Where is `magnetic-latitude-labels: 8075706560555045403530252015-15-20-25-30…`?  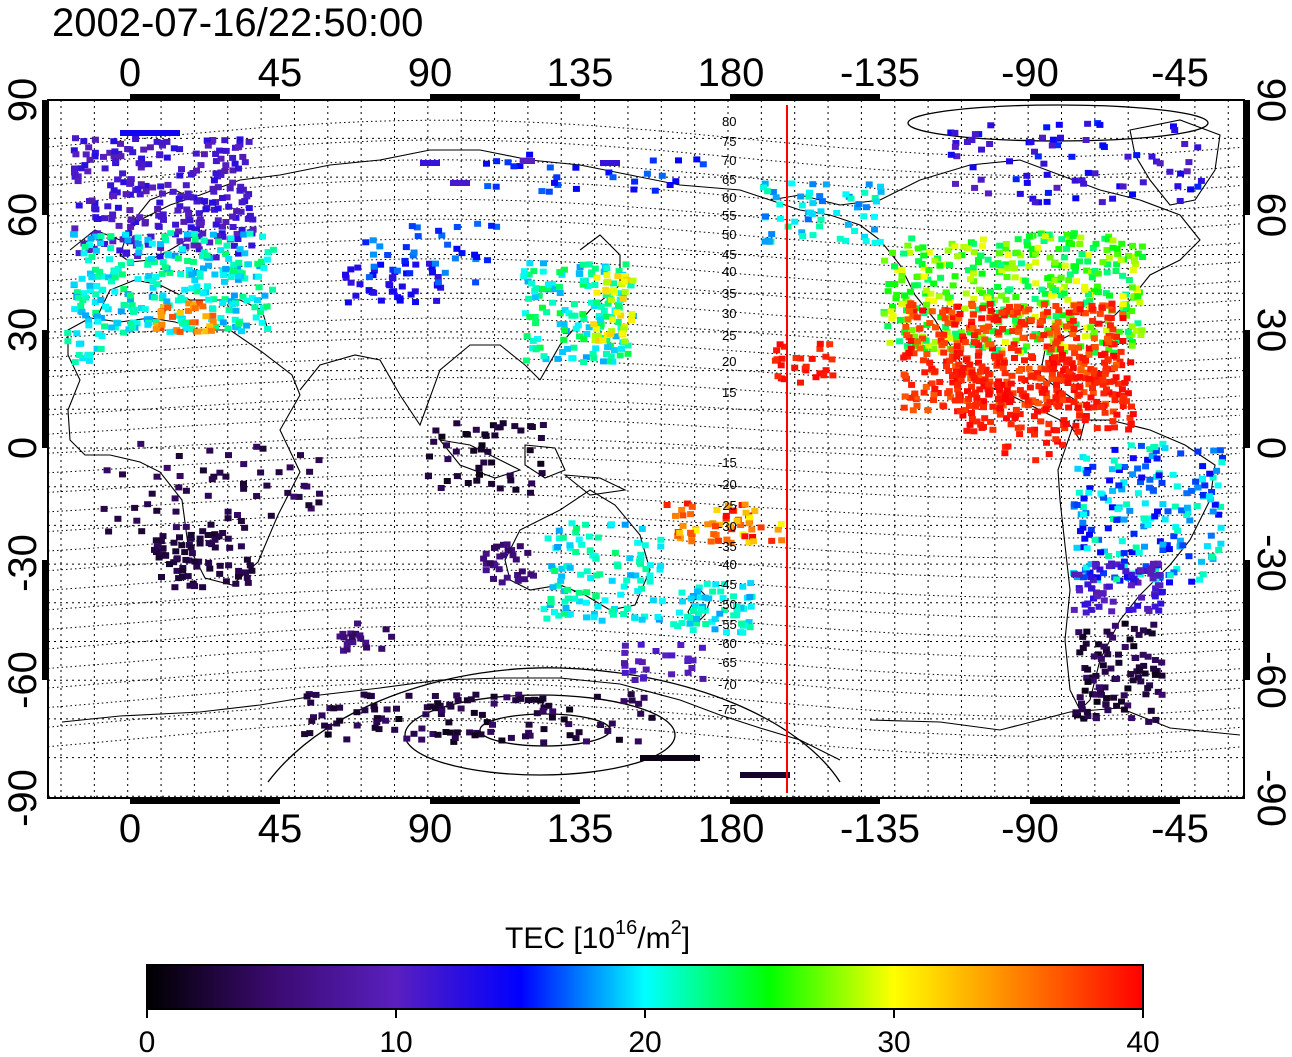 magnetic-latitude-labels: 8075706560555045403530252015-15-20-25-30… is located at coordinates (727, 415).